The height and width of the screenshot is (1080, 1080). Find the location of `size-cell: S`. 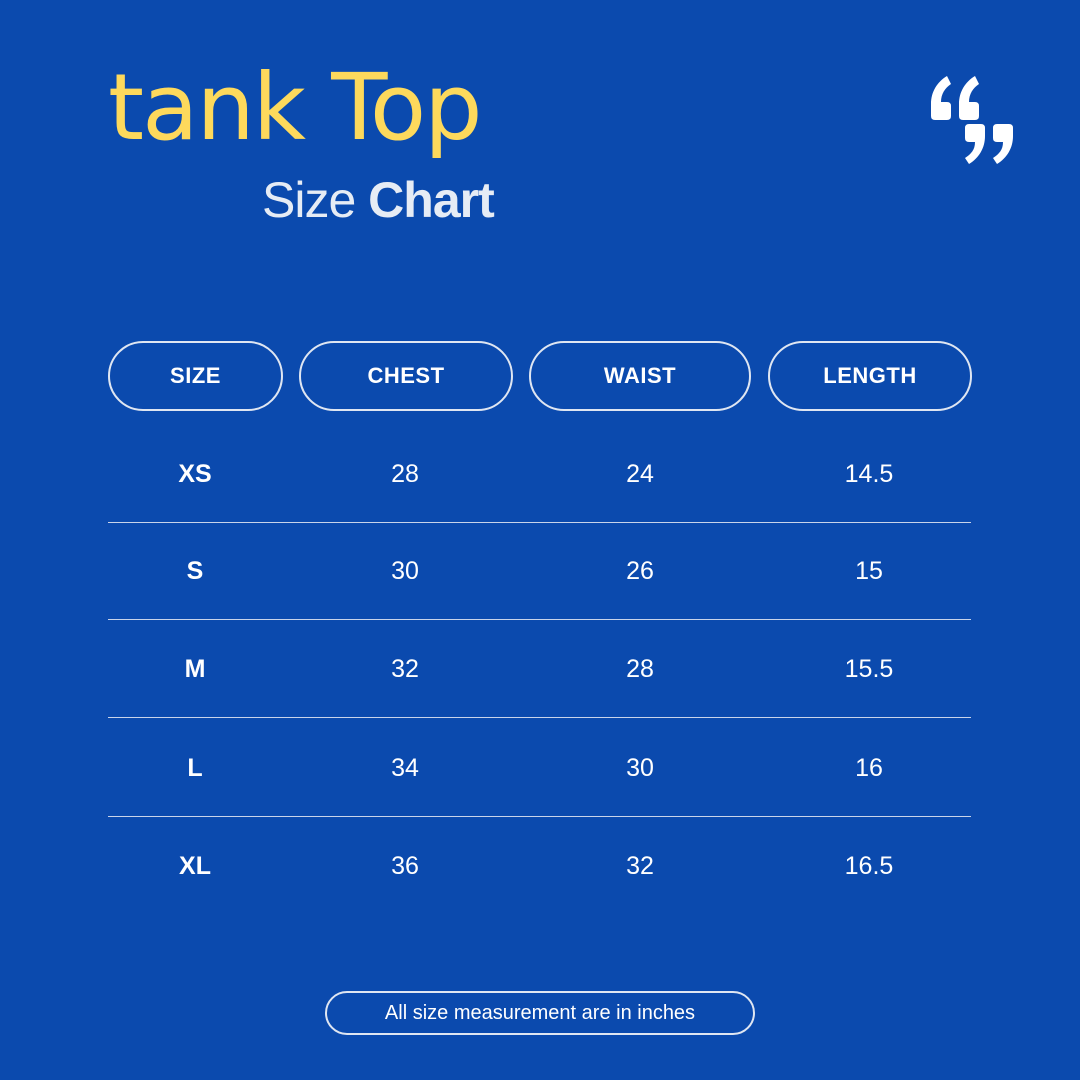

size-cell: S is located at coordinates (195, 570).